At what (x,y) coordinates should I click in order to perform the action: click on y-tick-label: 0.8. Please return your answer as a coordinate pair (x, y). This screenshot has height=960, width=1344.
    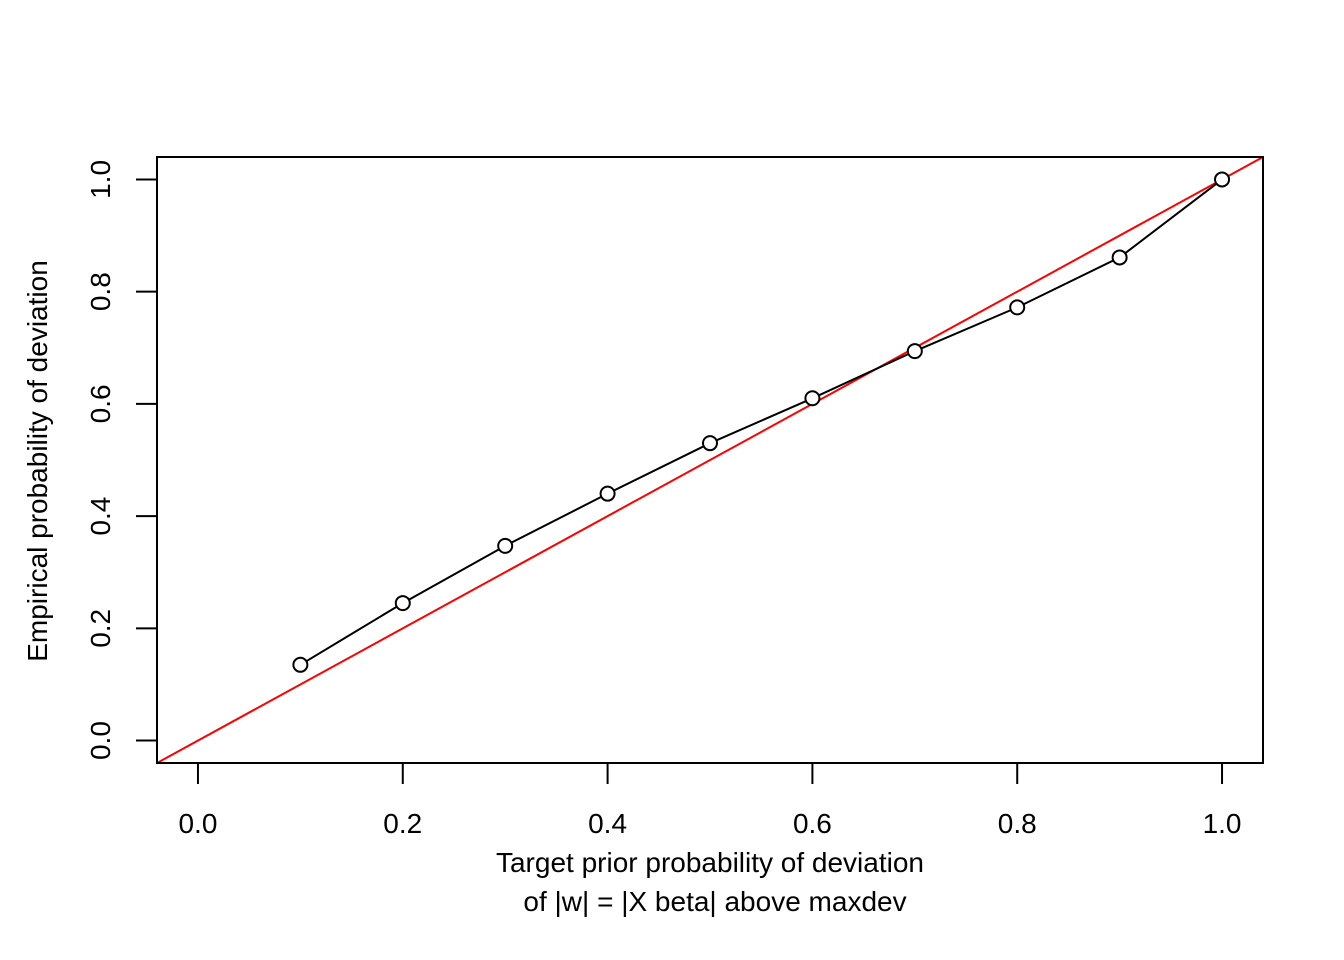
    Looking at the image, I should click on (100, 291).